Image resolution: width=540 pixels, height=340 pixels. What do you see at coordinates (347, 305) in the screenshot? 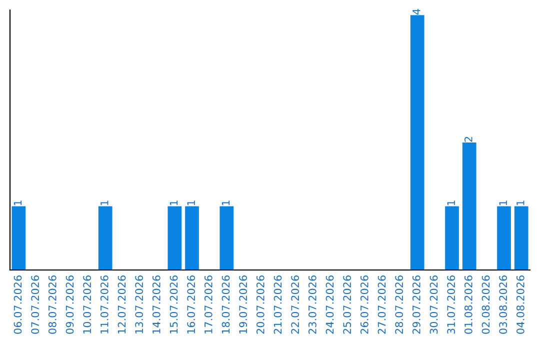
I see `x-tick-label: 25.07.2026` at bounding box center [347, 305].